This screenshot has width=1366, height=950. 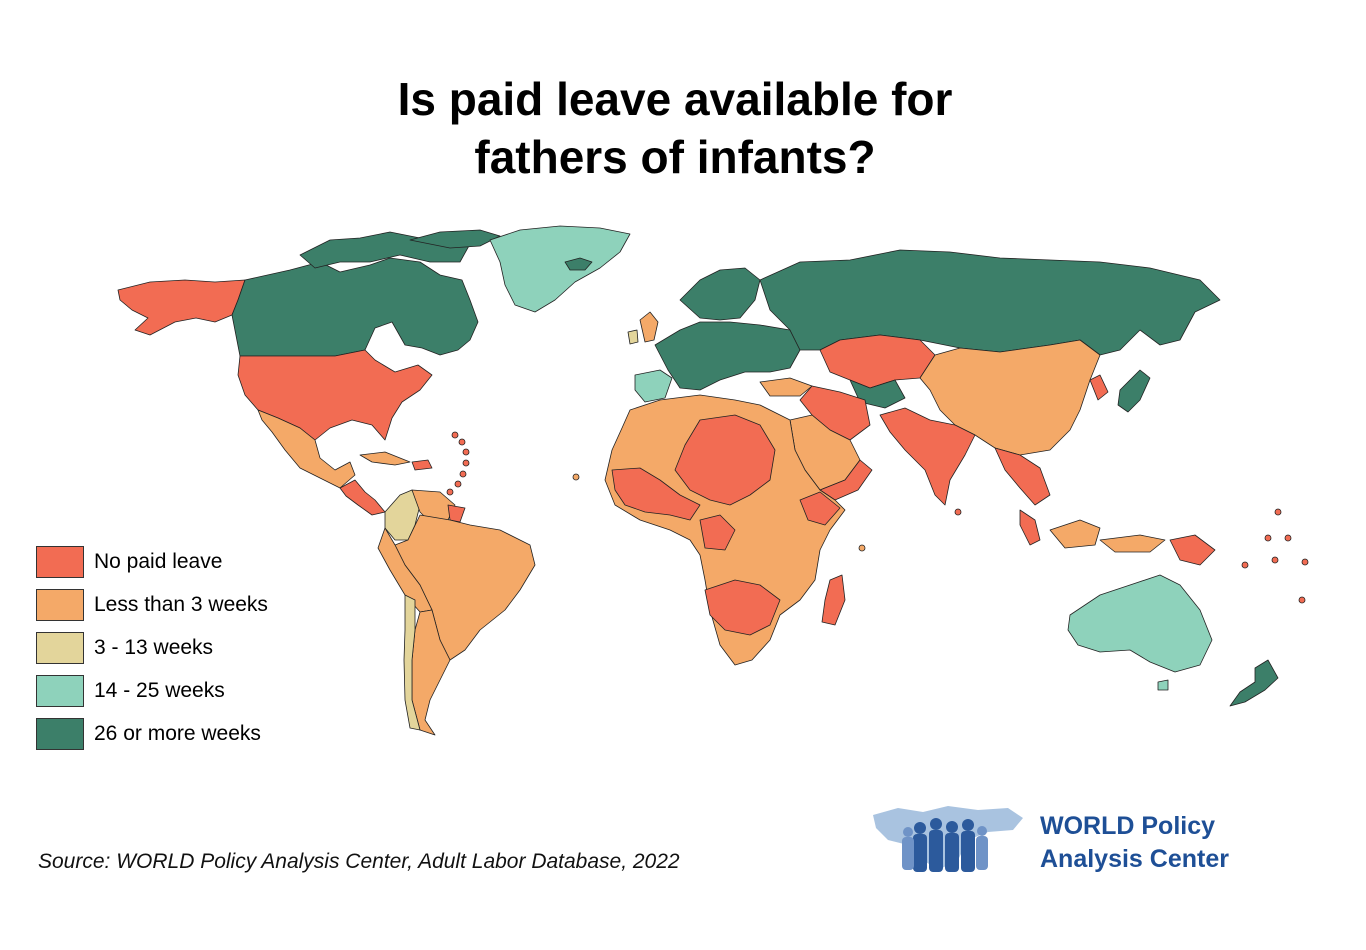 I want to click on region-turkey, so click(x=786, y=387).